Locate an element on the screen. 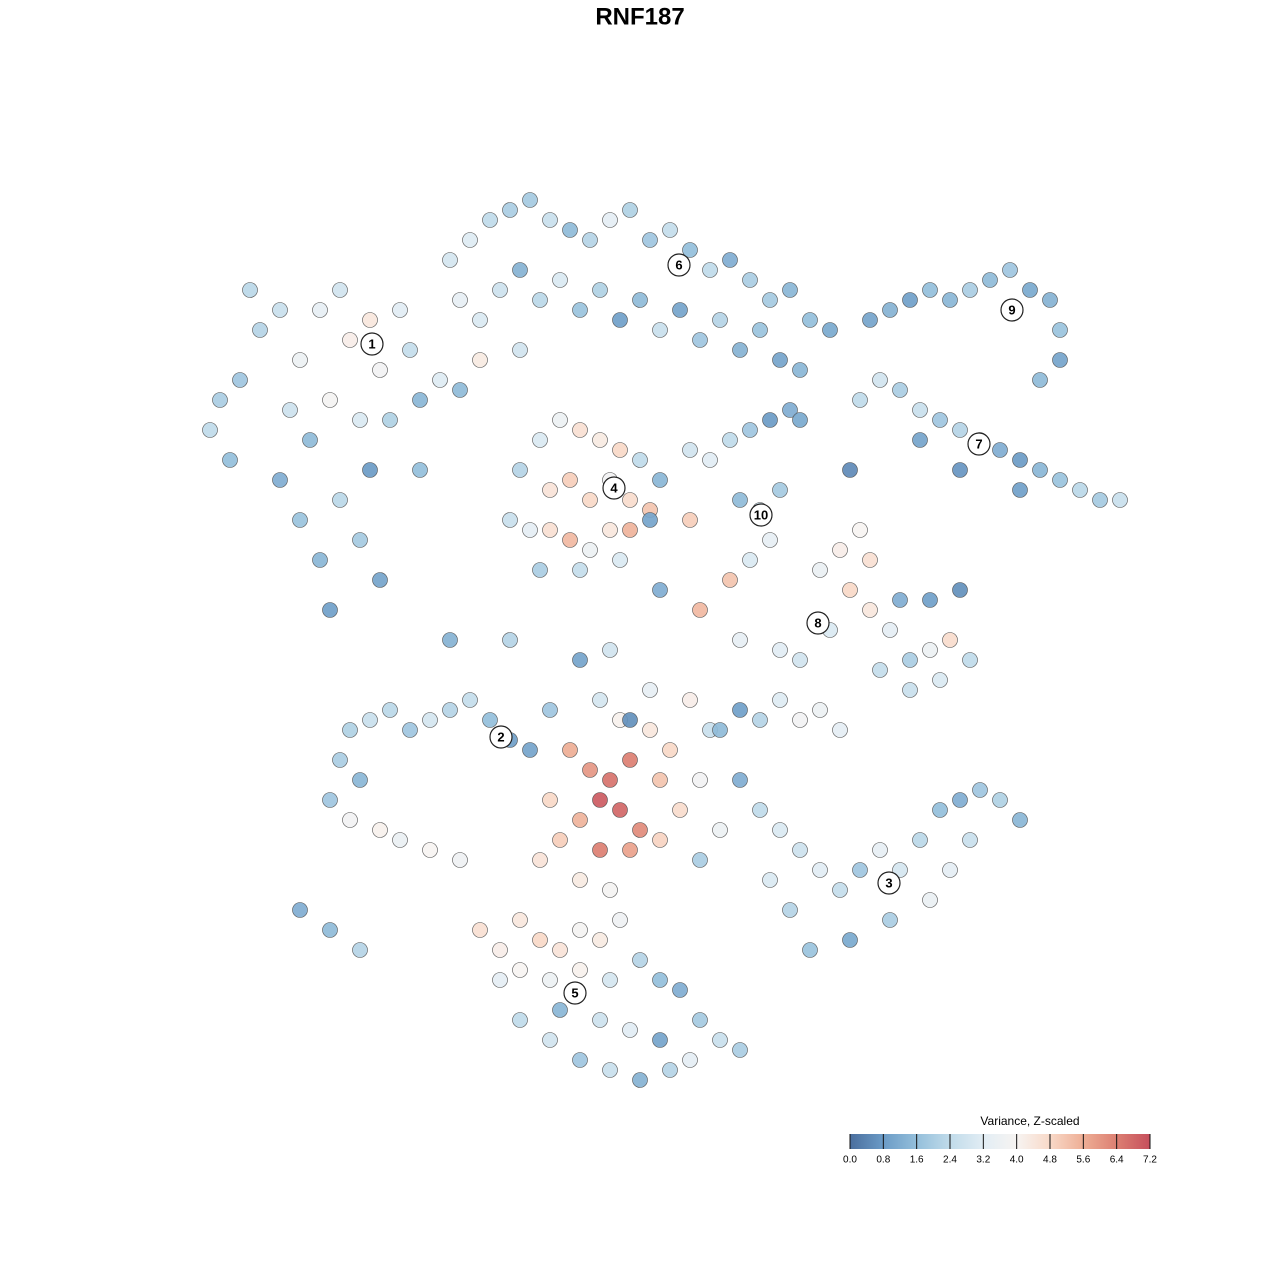  colorbar is located at coordinates (1000, 1141).